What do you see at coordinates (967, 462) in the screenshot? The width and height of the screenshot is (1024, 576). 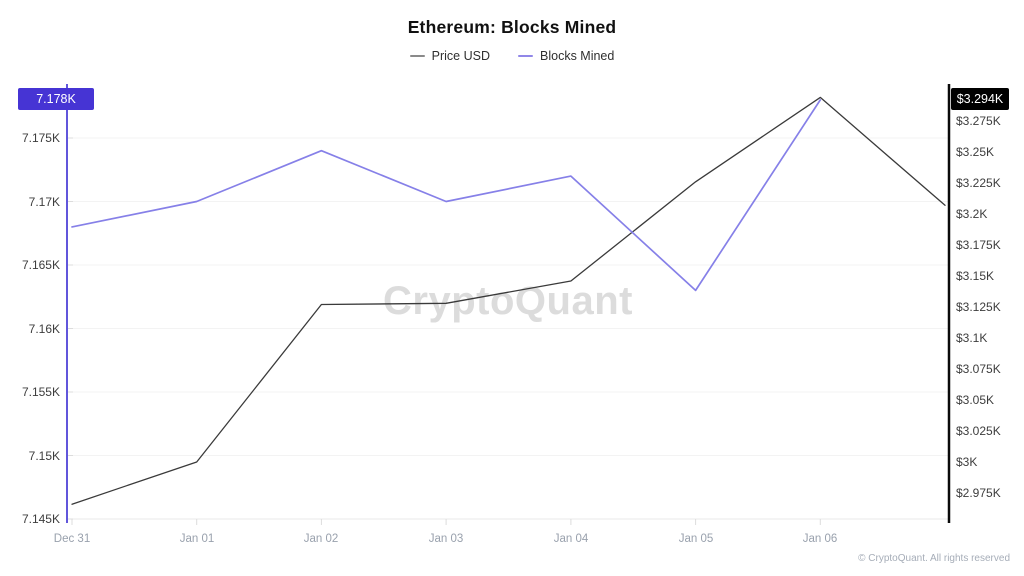 I see `right-axis-tick-label: $3K` at bounding box center [967, 462].